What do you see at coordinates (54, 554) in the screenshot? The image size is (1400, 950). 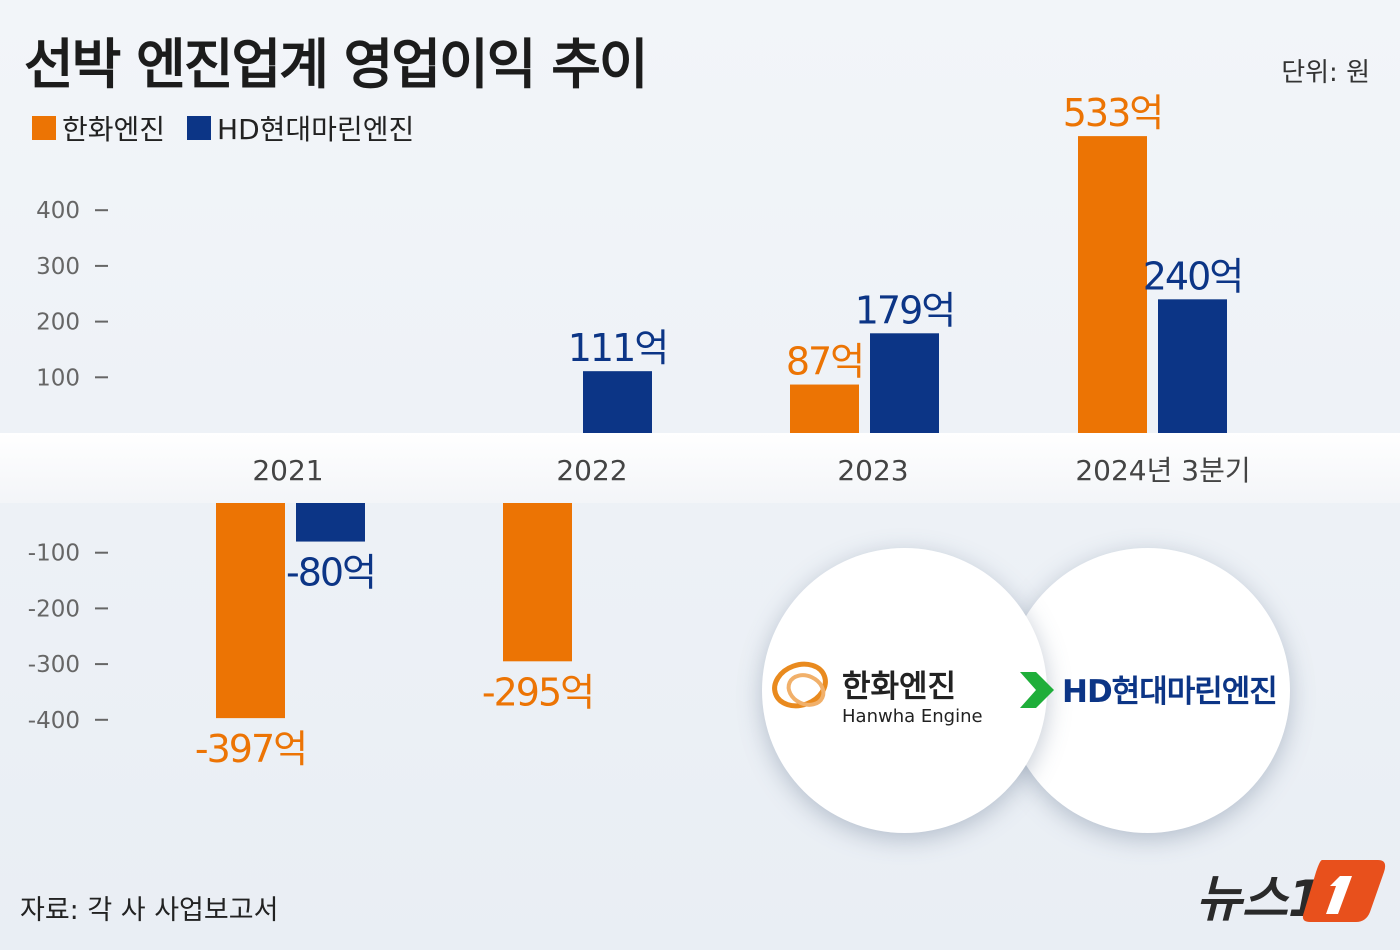 I see `y-tick-label: -100` at bounding box center [54, 554].